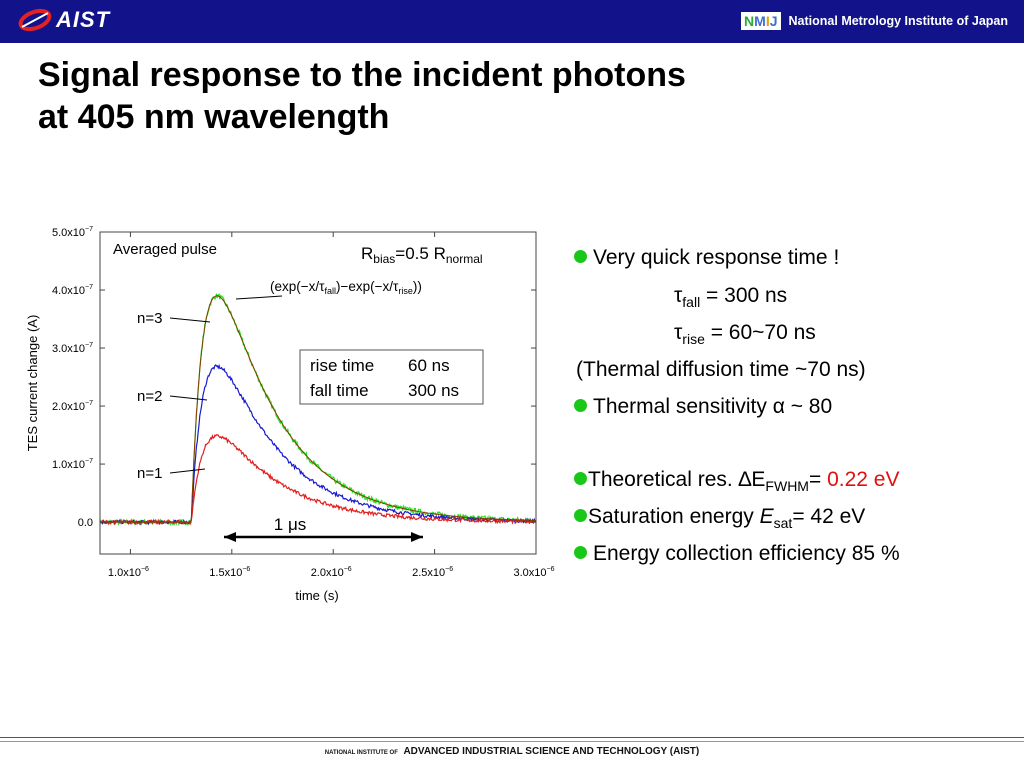 Image resolution: width=1024 pixels, height=768 pixels. Describe the element at coordinates (72, 464) in the screenshot. I see `y-tick-label: 1.0x10⁻⁷` at that location.